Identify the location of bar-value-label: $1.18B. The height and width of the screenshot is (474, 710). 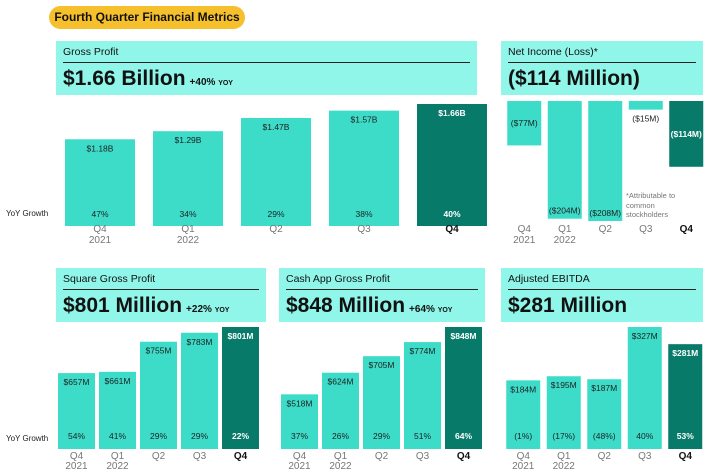
(100, 148).